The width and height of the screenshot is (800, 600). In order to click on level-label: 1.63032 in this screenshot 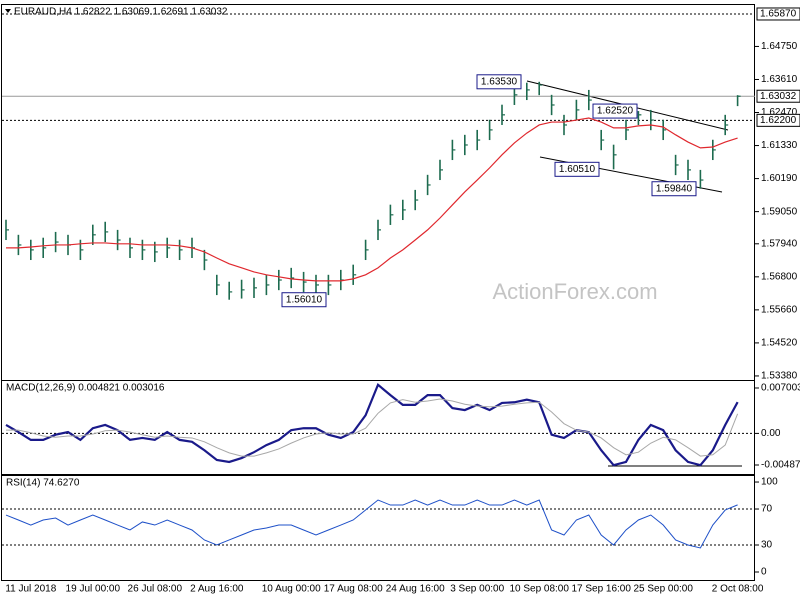, I will do `click(778, 96)`.